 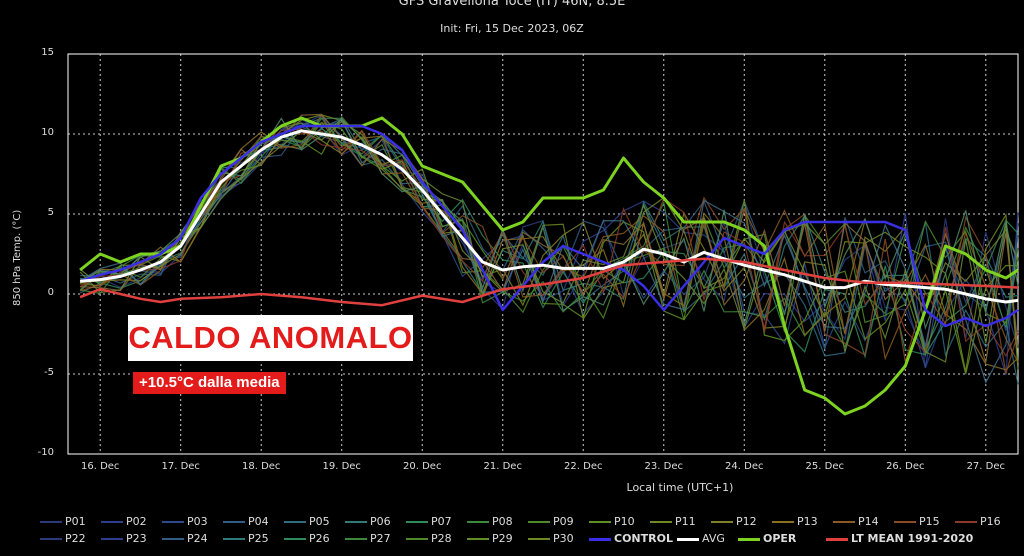 I want to click on legend-item: P29, so click(x=490, y=539).